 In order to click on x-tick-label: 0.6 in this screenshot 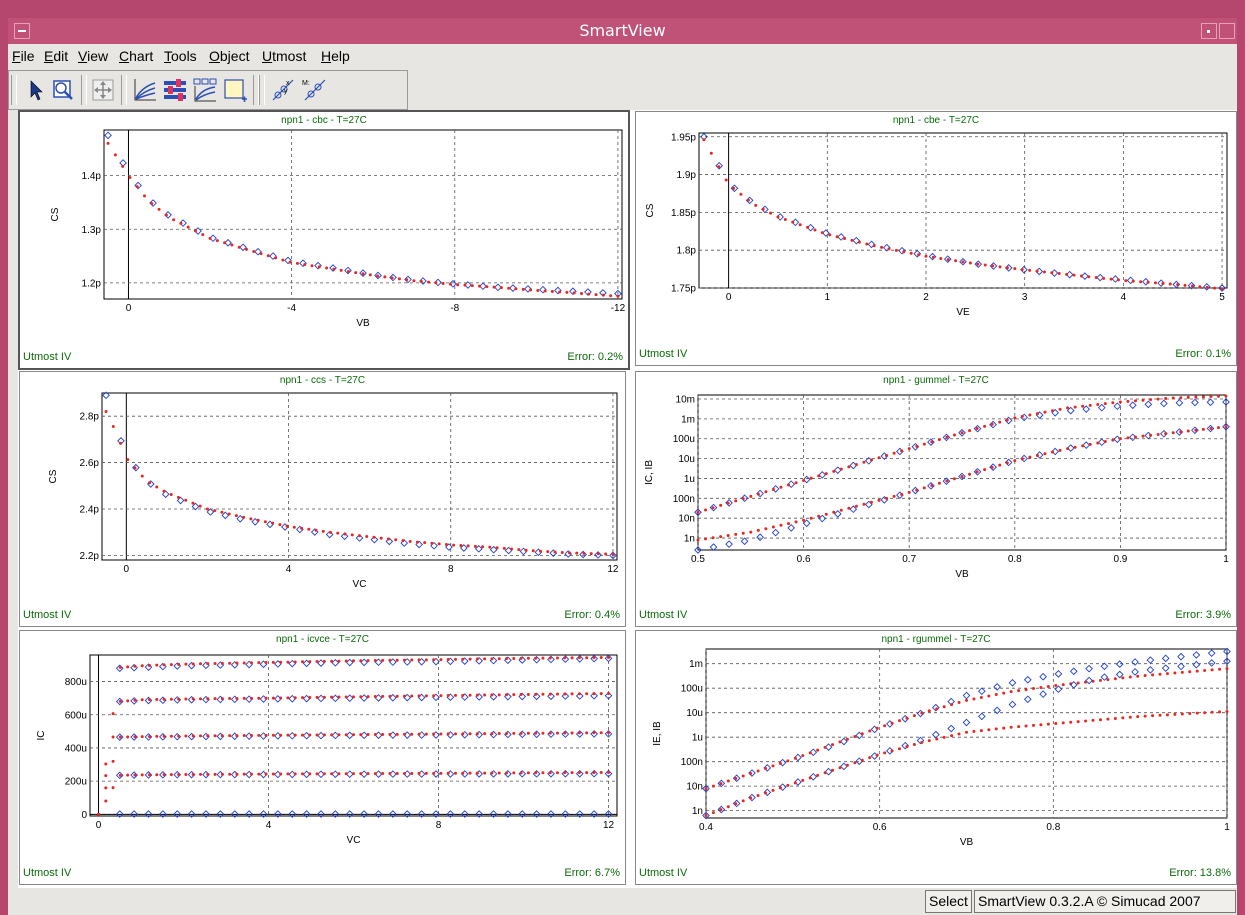, I will do `click(804, 559)`.